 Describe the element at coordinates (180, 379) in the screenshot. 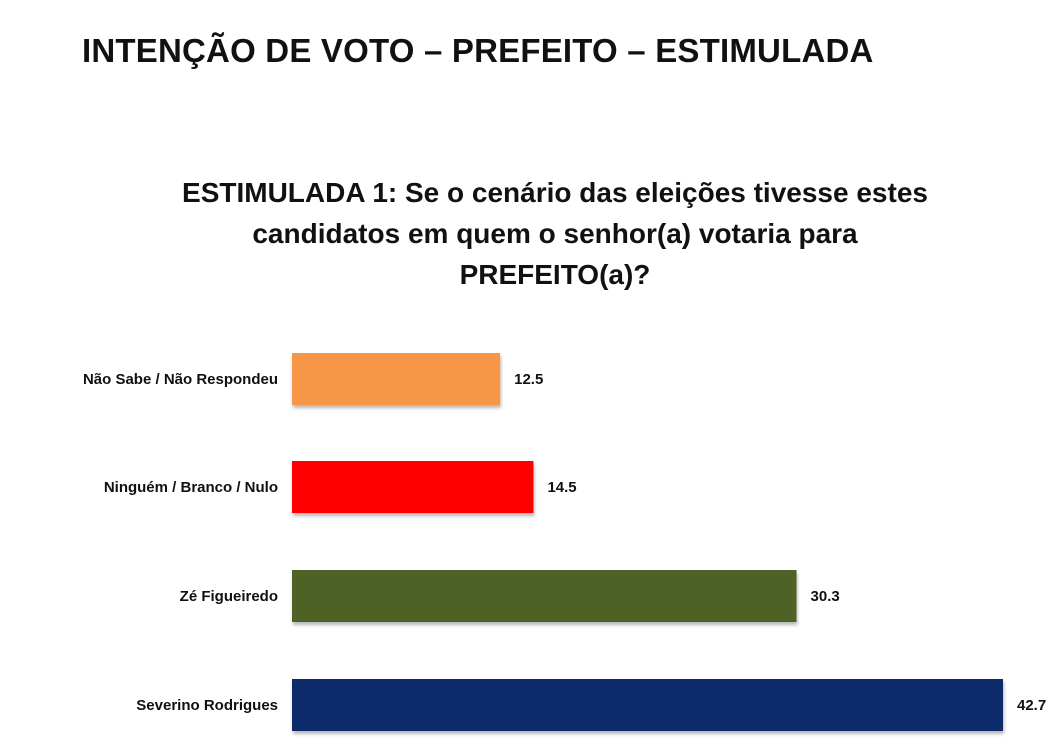

I see `category-label-nao-sabe-nao-respondeu: Não Sabe / Não Respondeu` at that location.